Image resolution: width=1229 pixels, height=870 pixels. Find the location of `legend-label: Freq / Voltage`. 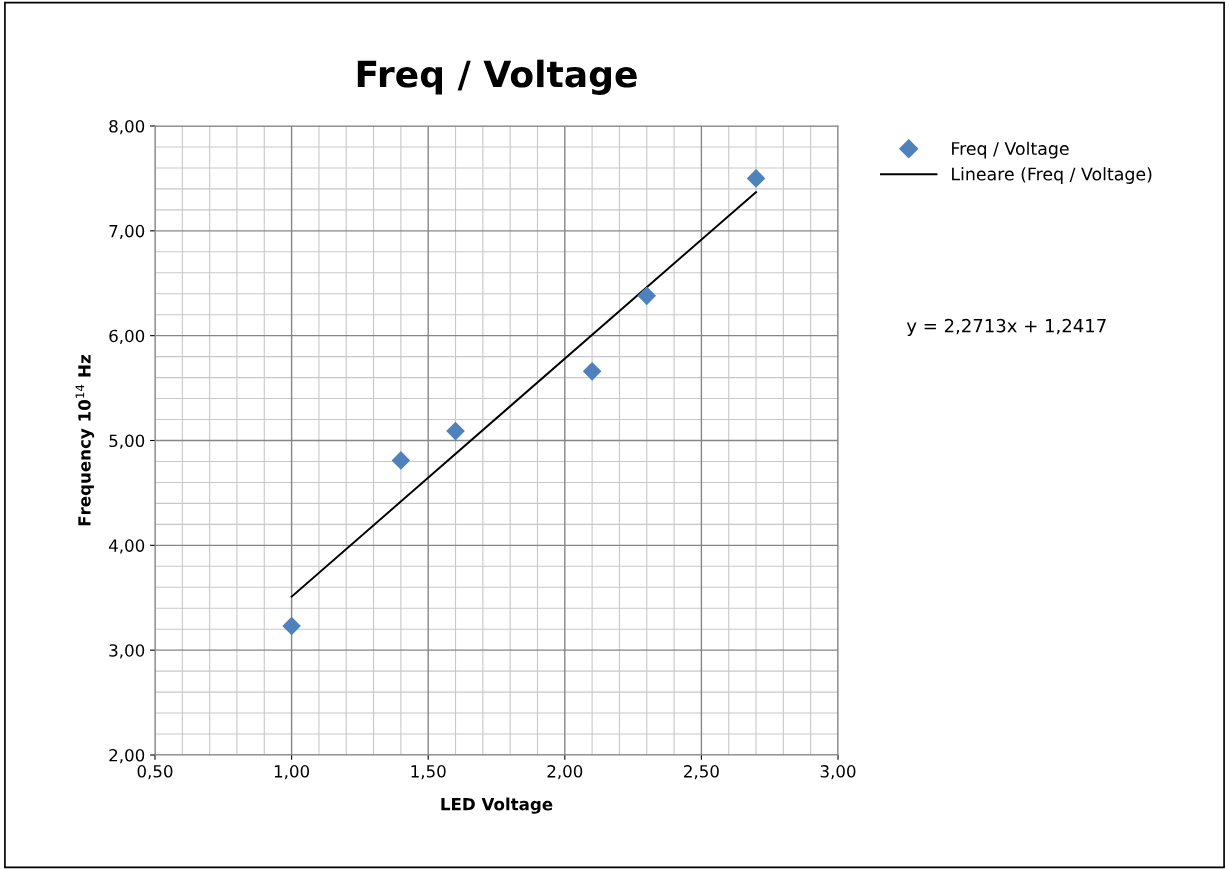

legend-label: Freq / Voltage is located at coordinates (1010, 150).